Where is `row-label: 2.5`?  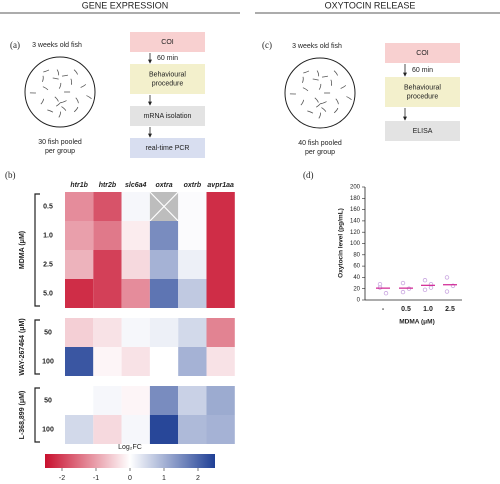
row-label: 2.5 is located at coordinates (48, 264).